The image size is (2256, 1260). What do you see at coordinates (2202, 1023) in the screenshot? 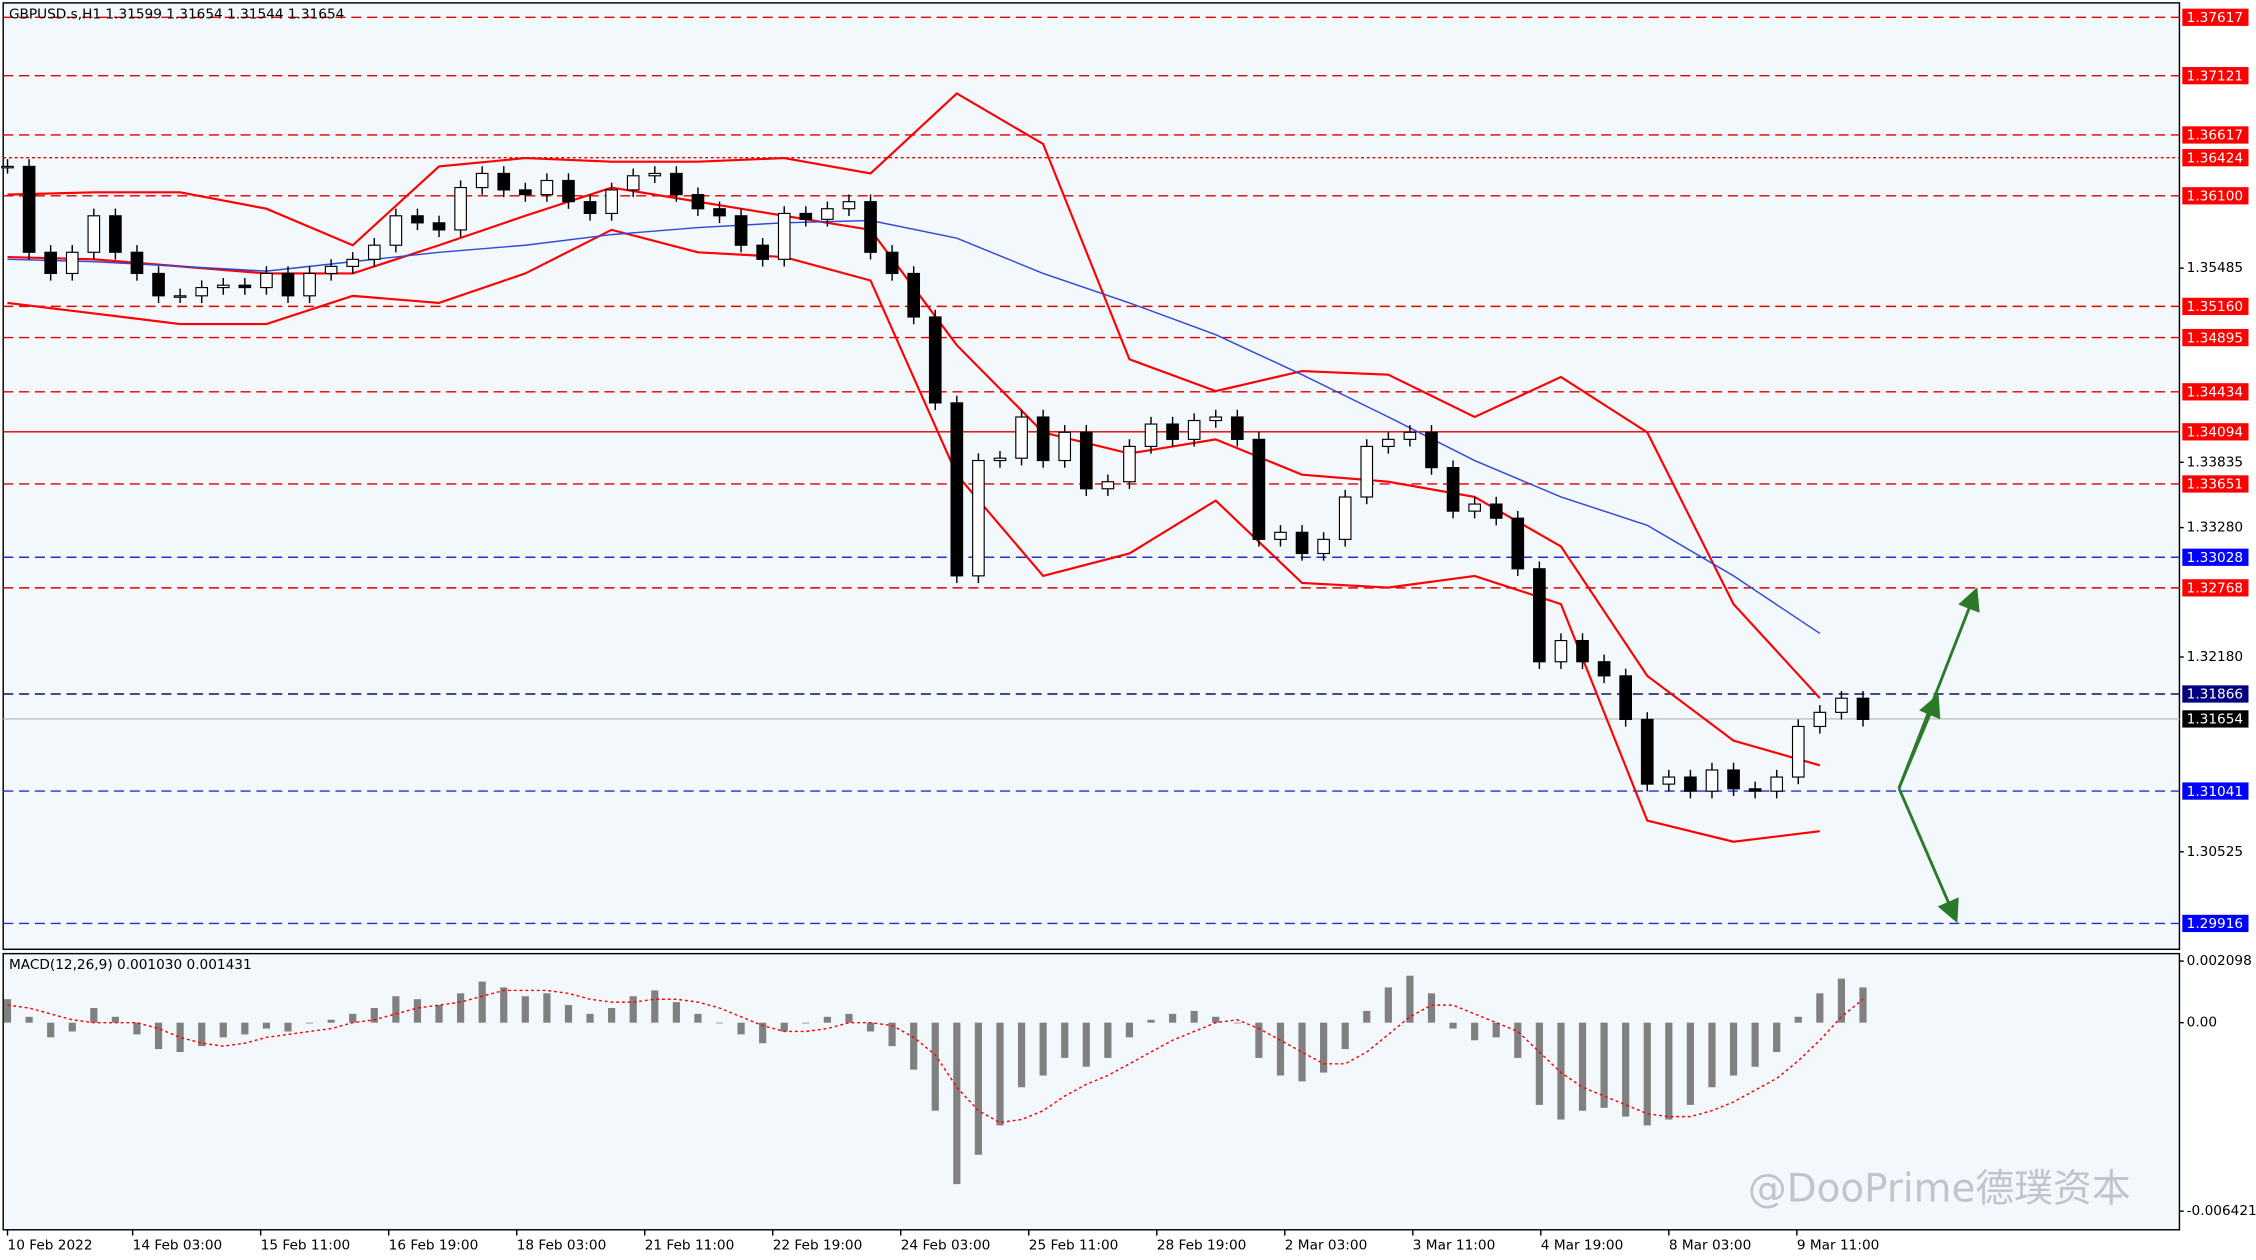
I see `macd-y-tick-label: 0.00` at bounding box center [2202, 1023].